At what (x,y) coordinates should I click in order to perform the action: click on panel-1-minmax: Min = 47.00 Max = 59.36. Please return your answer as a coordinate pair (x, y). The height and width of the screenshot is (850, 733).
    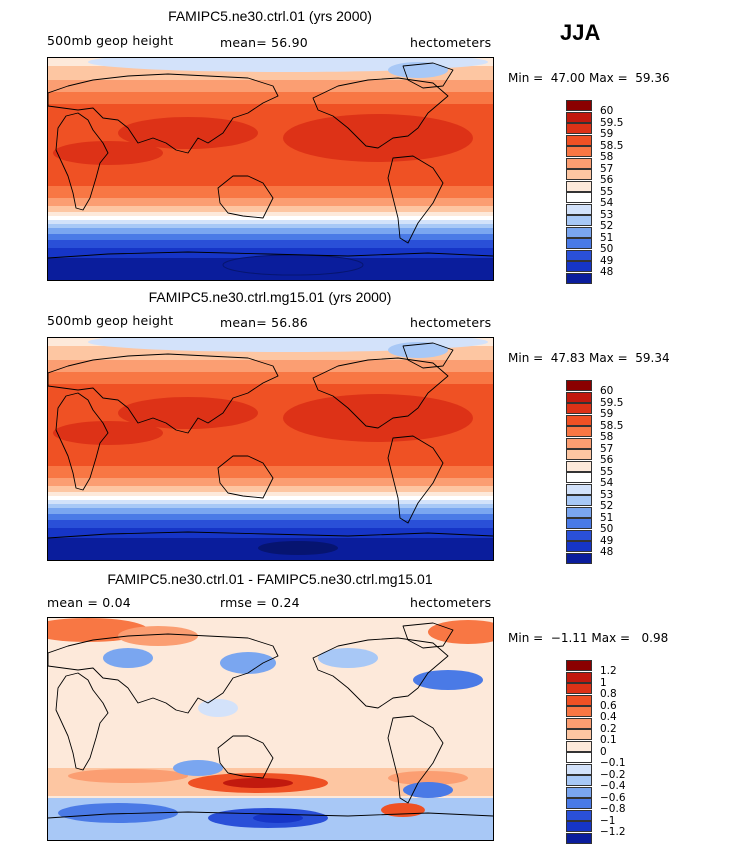
    Looking at the image, I should click on (589, 78).